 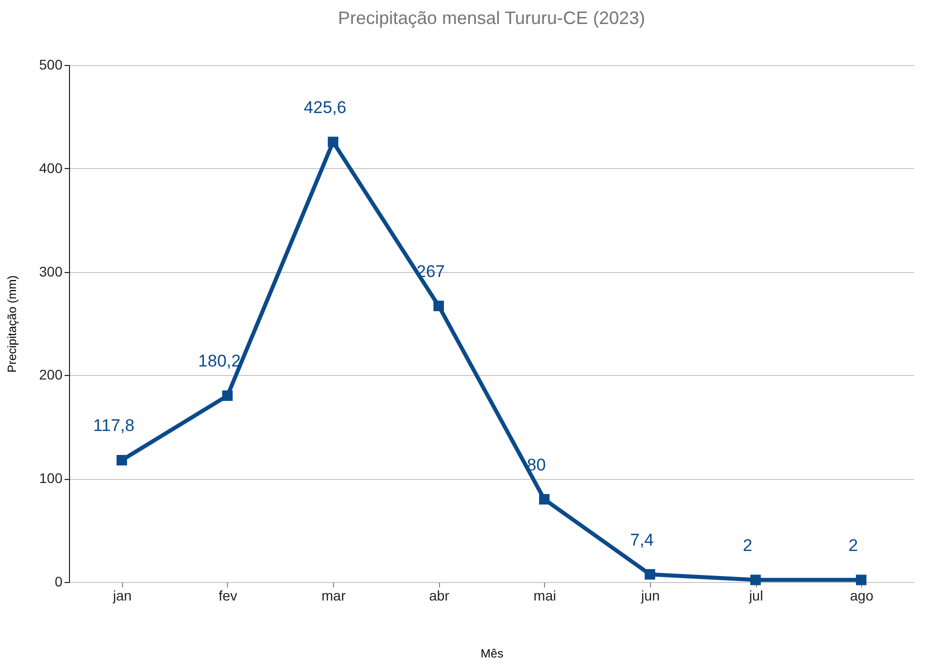 What do you see at coordinates (12, 324) in the screenshot?
I see `y-axis-title: Precipitação (mm)` at bounding box center [12, 324].